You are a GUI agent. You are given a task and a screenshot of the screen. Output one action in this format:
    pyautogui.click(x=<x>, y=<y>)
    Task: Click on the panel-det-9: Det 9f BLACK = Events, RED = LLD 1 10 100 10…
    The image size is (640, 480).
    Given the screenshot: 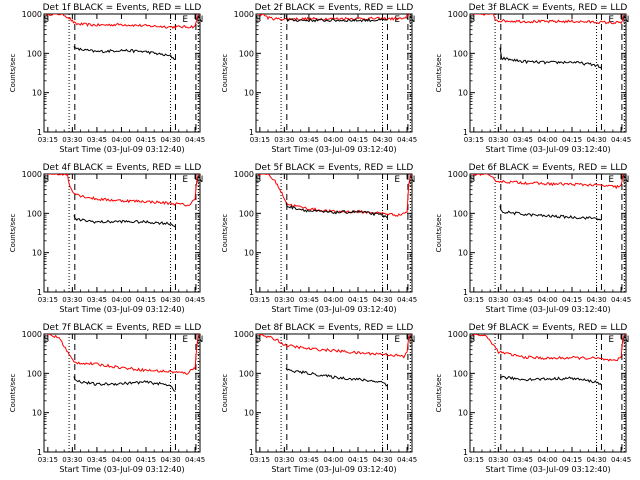 What is the action you would take?
    pyautogui.click(x=533, y=398)
    